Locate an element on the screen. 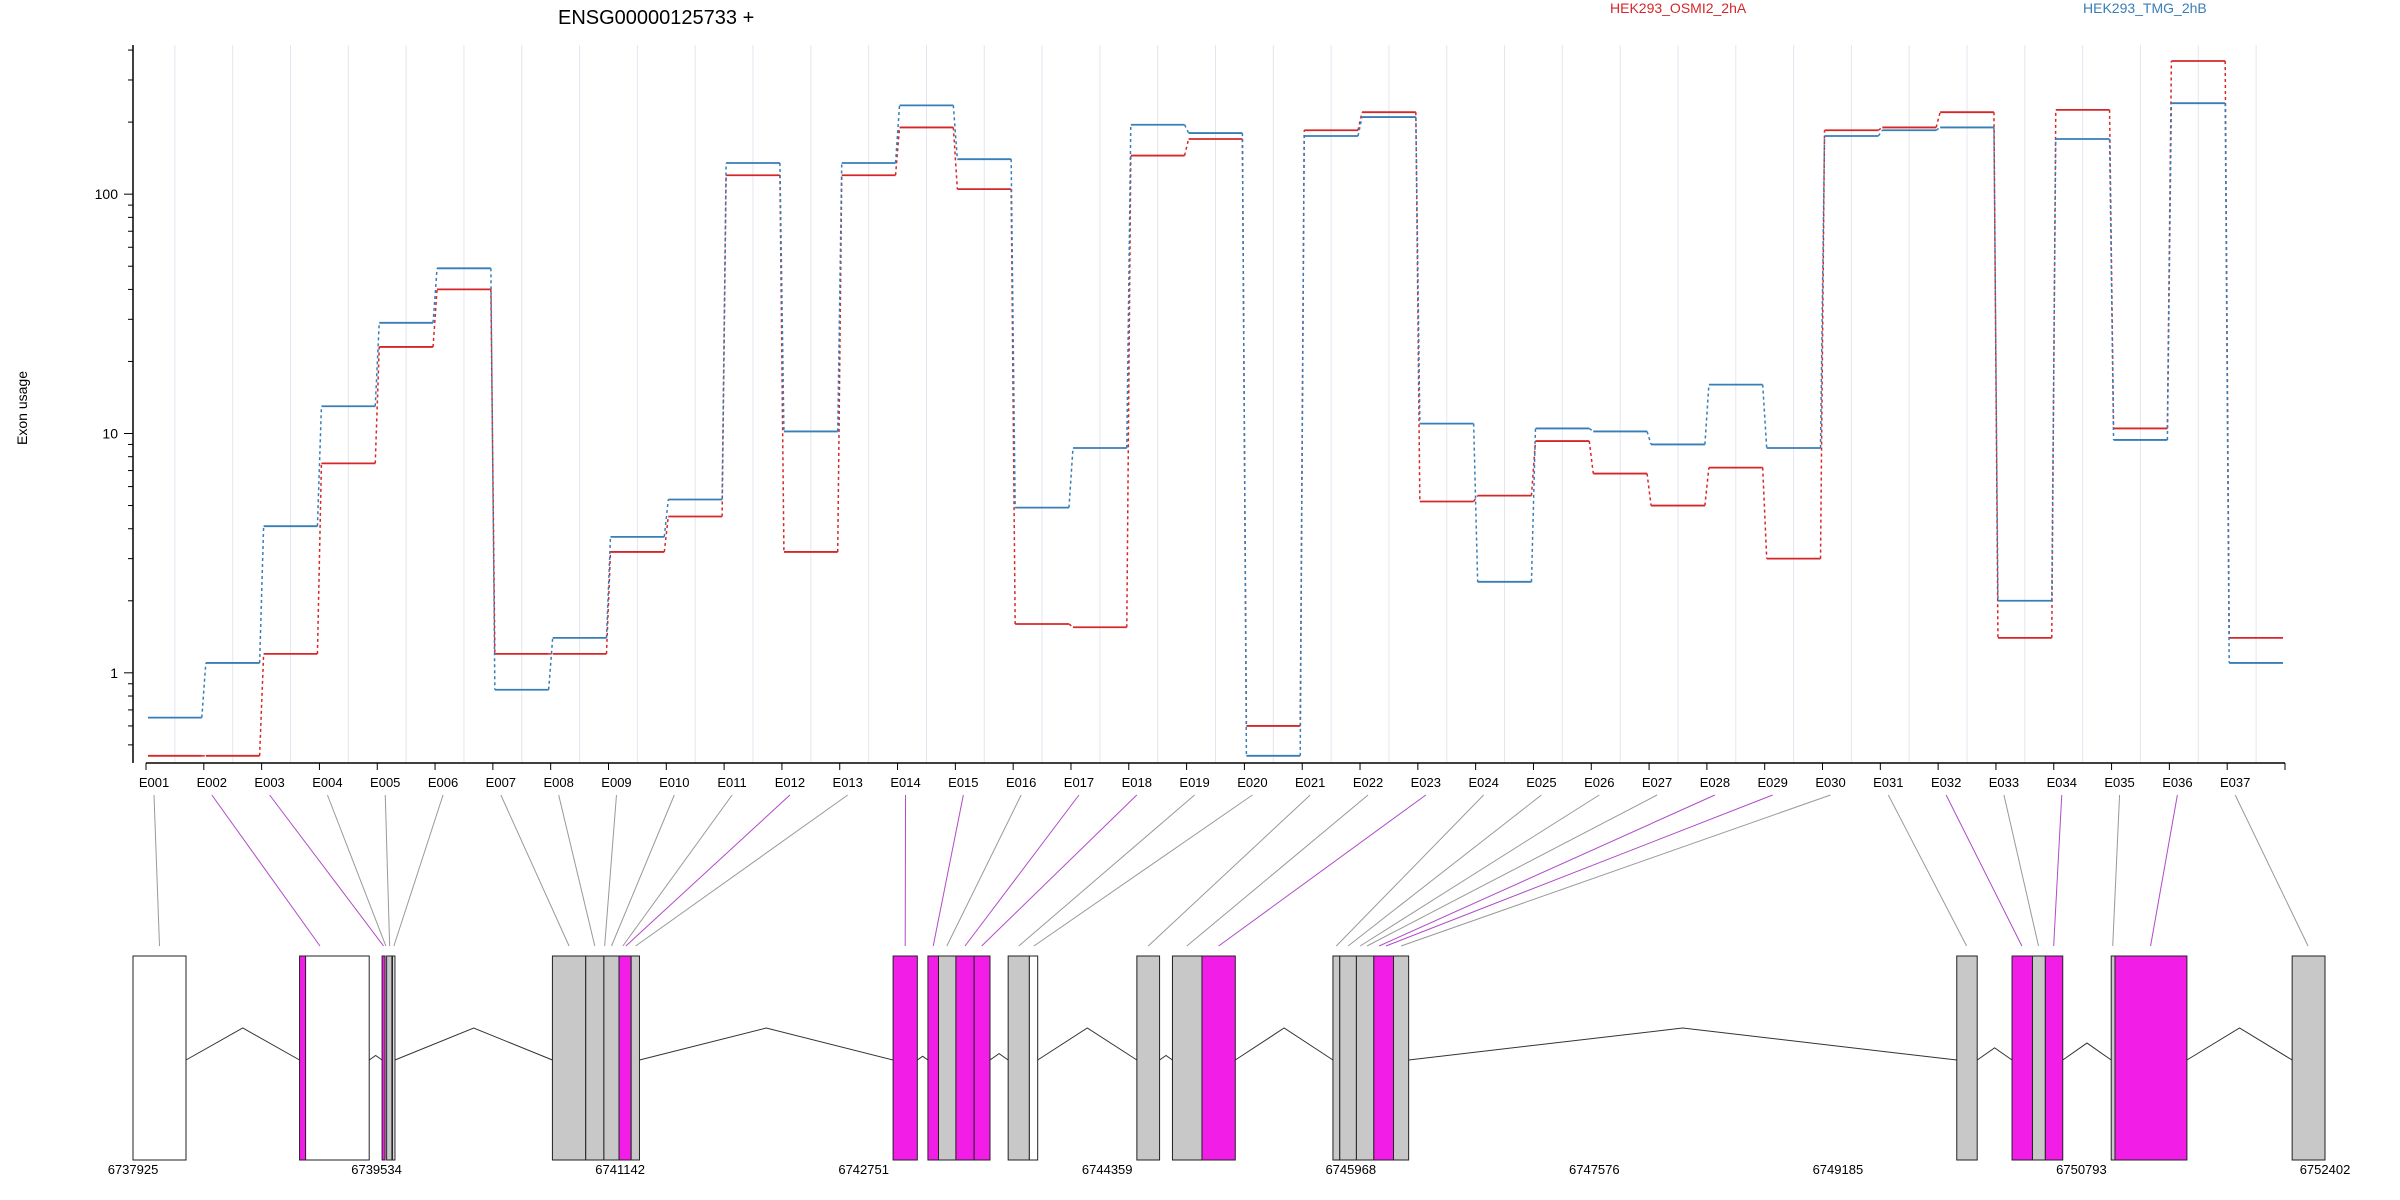 The height and width of the screenshot is (1200, 2400). coordinate-label: 6737925 is located at coordinates (133, 1169).